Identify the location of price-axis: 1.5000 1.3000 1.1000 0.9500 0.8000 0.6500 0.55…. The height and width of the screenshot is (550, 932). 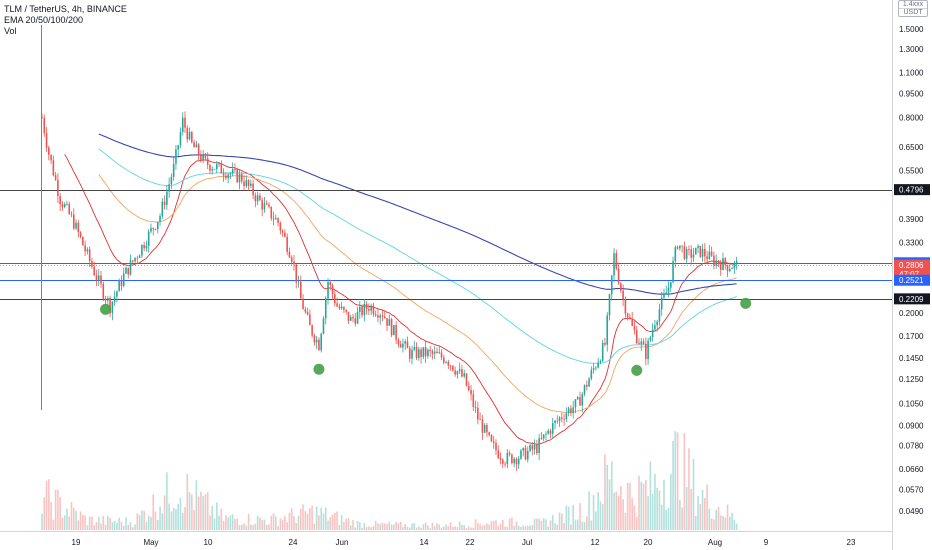
(911, 270).